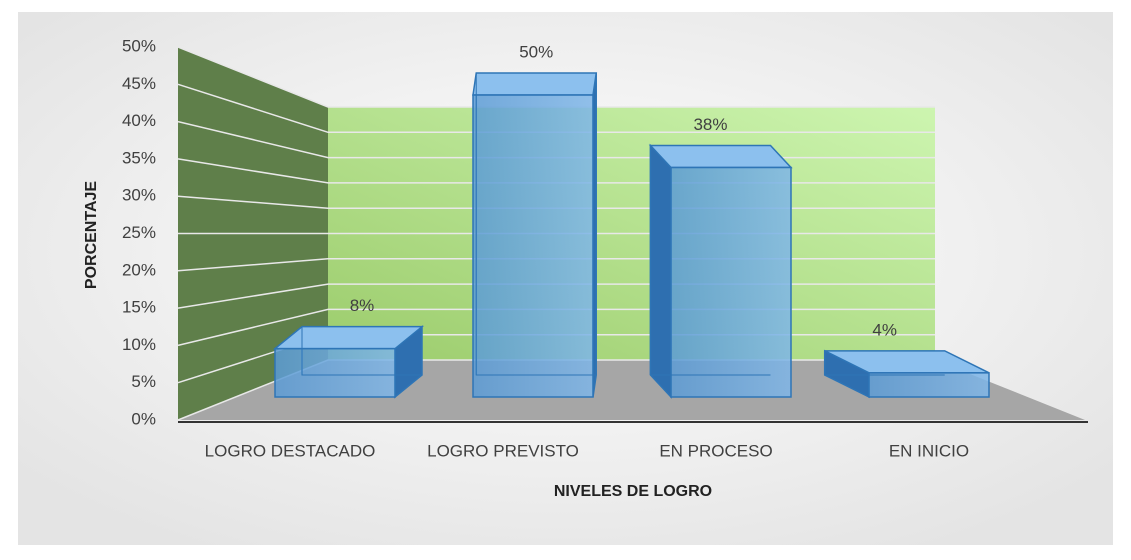  What do you see at coordinates (139, 120) in the screenshot?
I see `y-tick-label: 40%` at bounding box center [139, 120].